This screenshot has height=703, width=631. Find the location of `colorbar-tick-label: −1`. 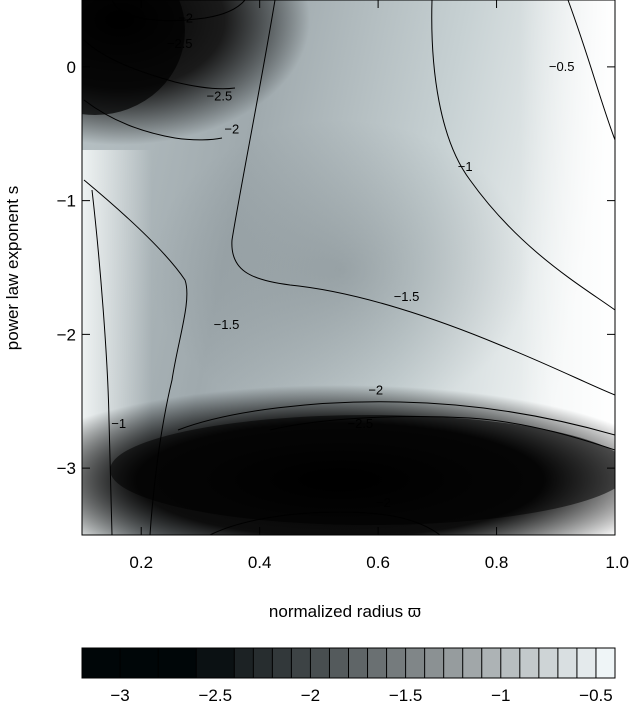

colorbar-tick-label: −1 is located at coordinates (500, 694).